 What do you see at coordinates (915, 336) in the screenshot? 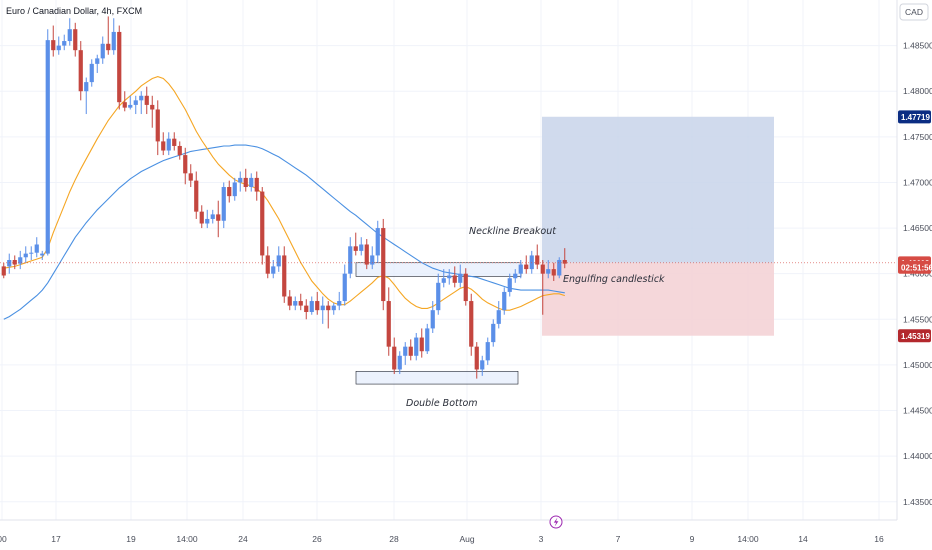
I see `stop-price-text: 1.45319` at bounding box center [915, 336].